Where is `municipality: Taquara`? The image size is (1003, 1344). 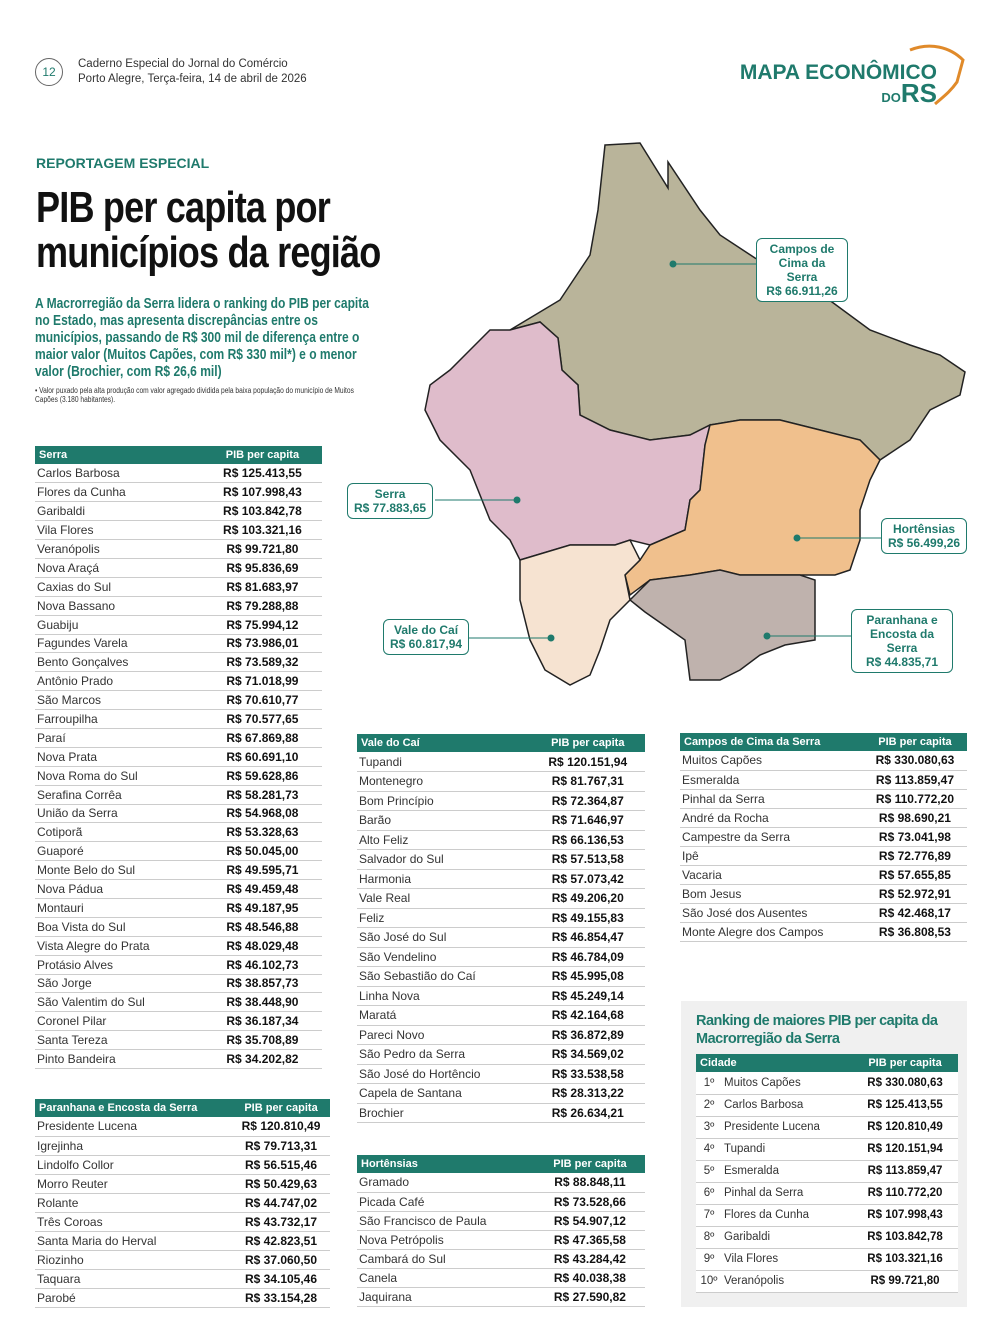
municipality: Taquara is located at coordinates (134, 1279).